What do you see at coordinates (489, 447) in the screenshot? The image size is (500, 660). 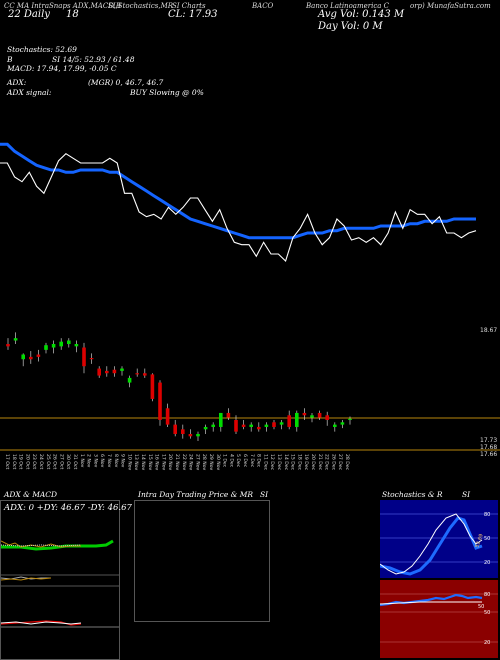 I see `price-label-2: 17.68` at bounding box center [489, 447].